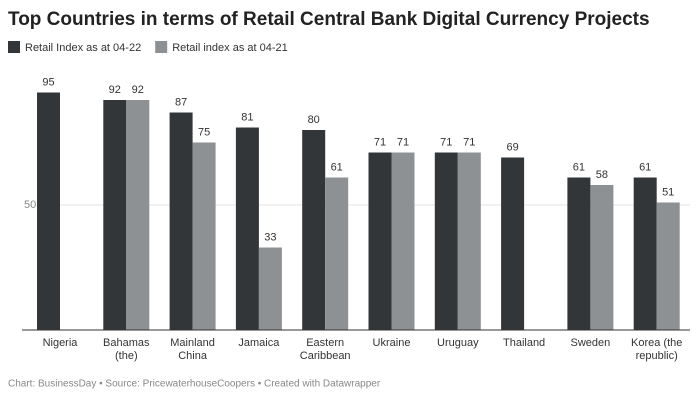  I want to click on x-tick-label: Uruguay, so click(458, 343).